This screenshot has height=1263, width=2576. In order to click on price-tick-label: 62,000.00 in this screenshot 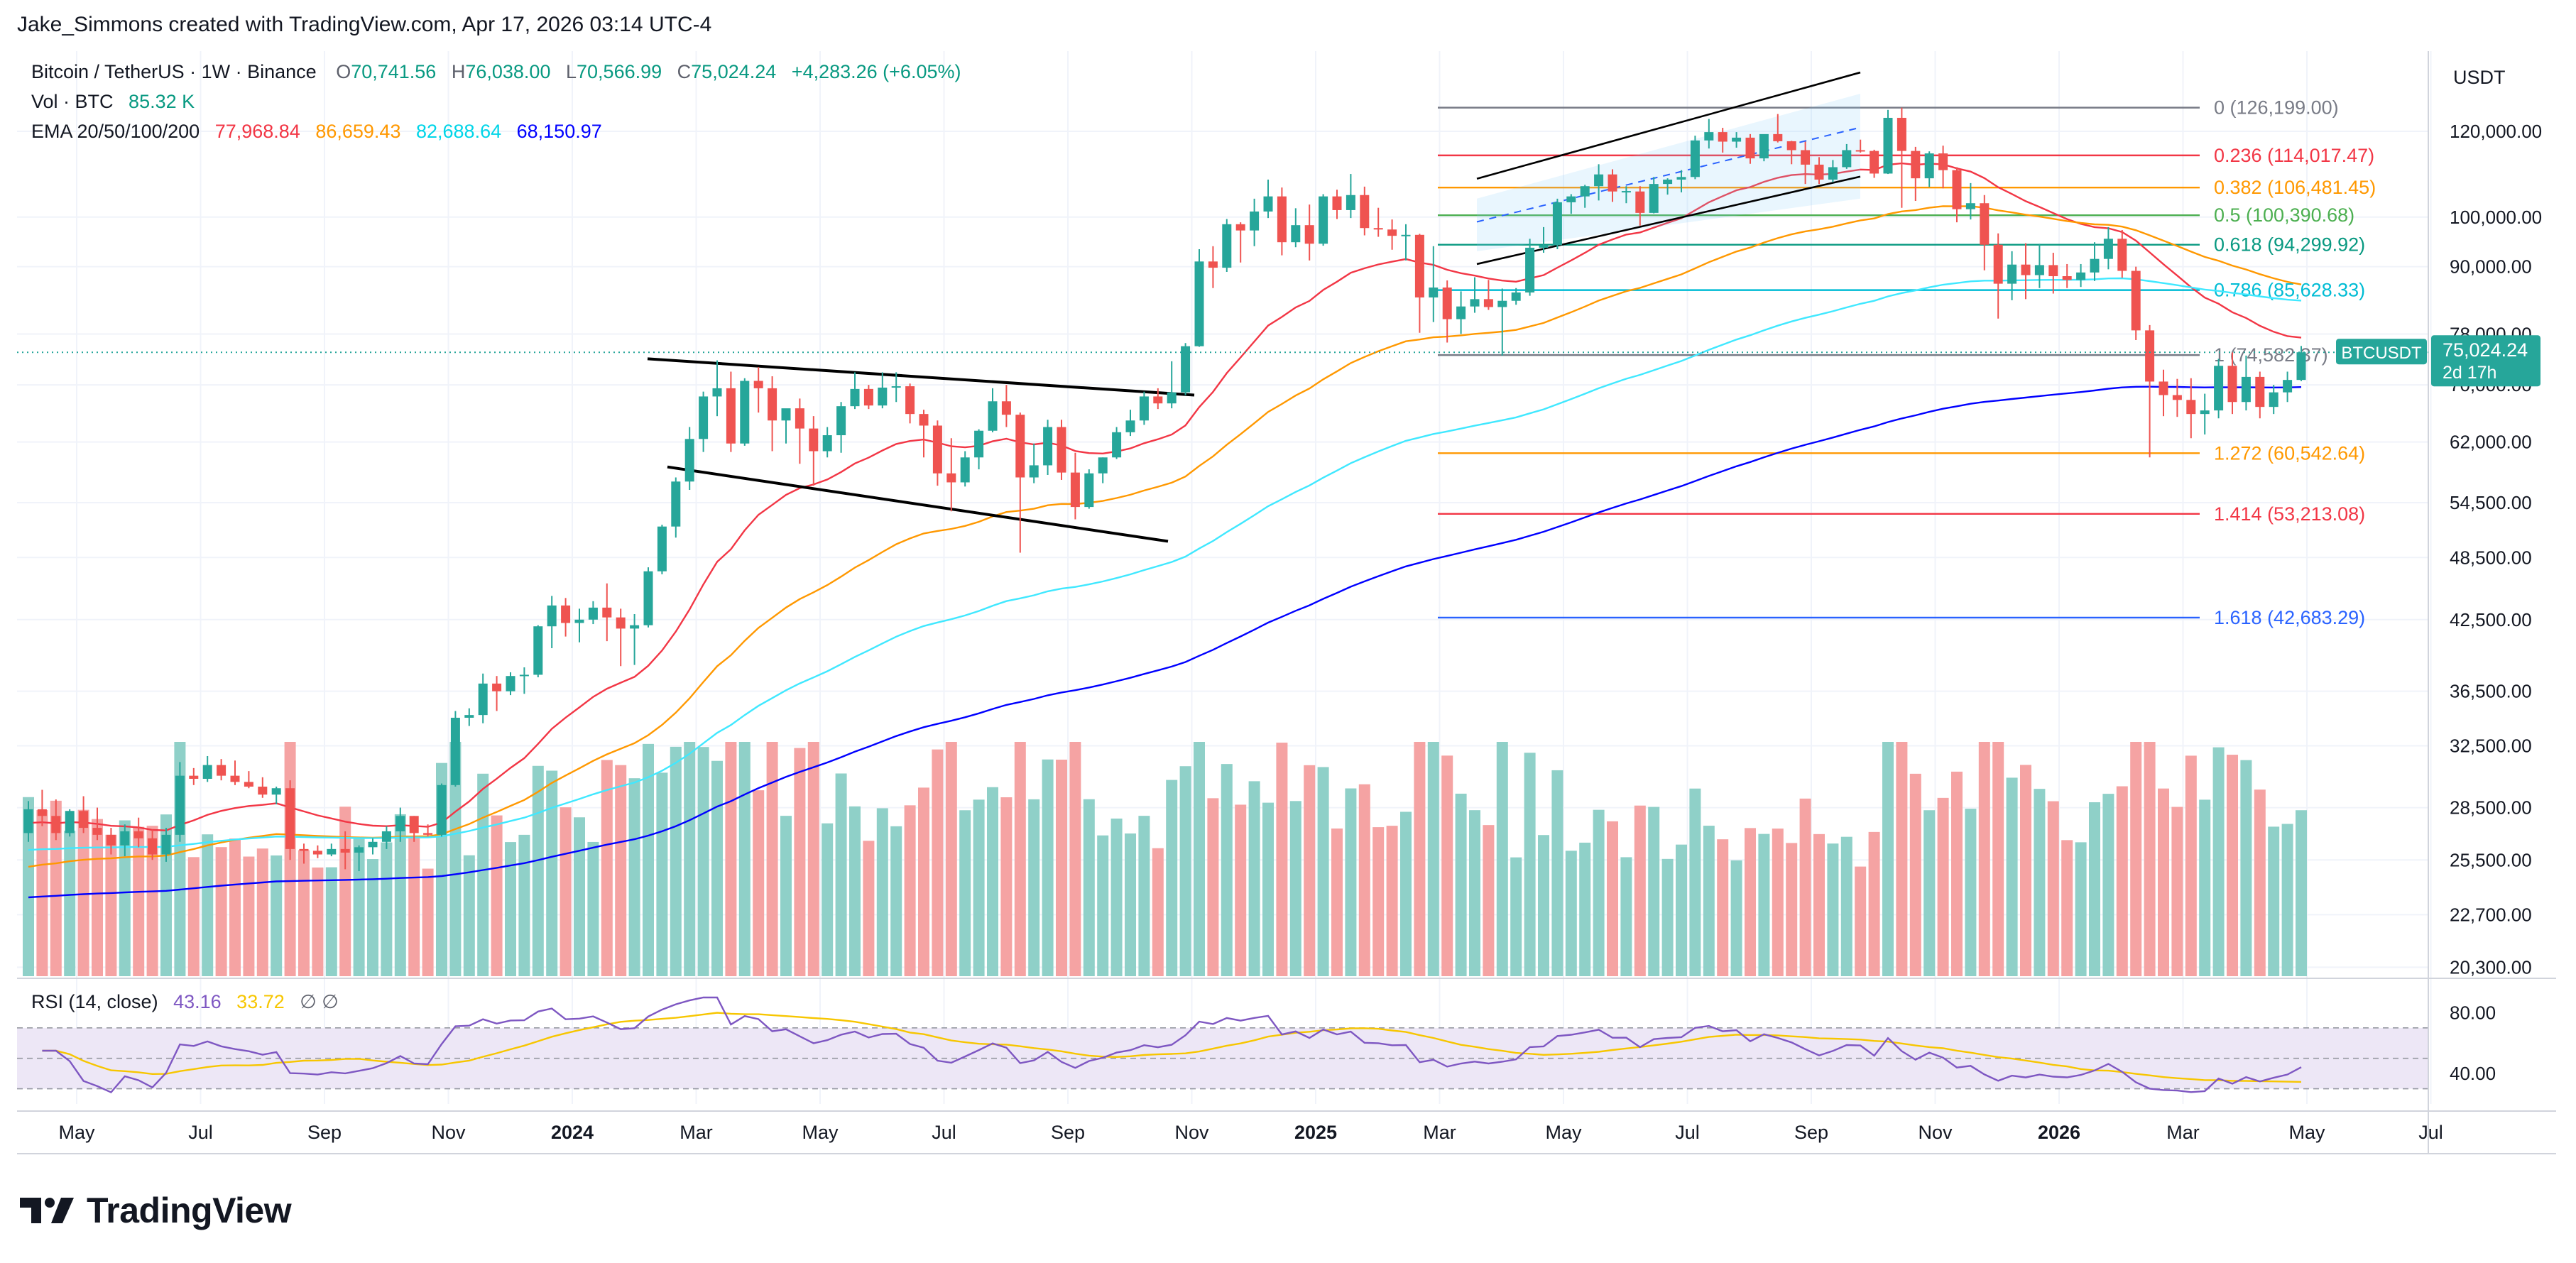, I will do `click(2491, 442)`.